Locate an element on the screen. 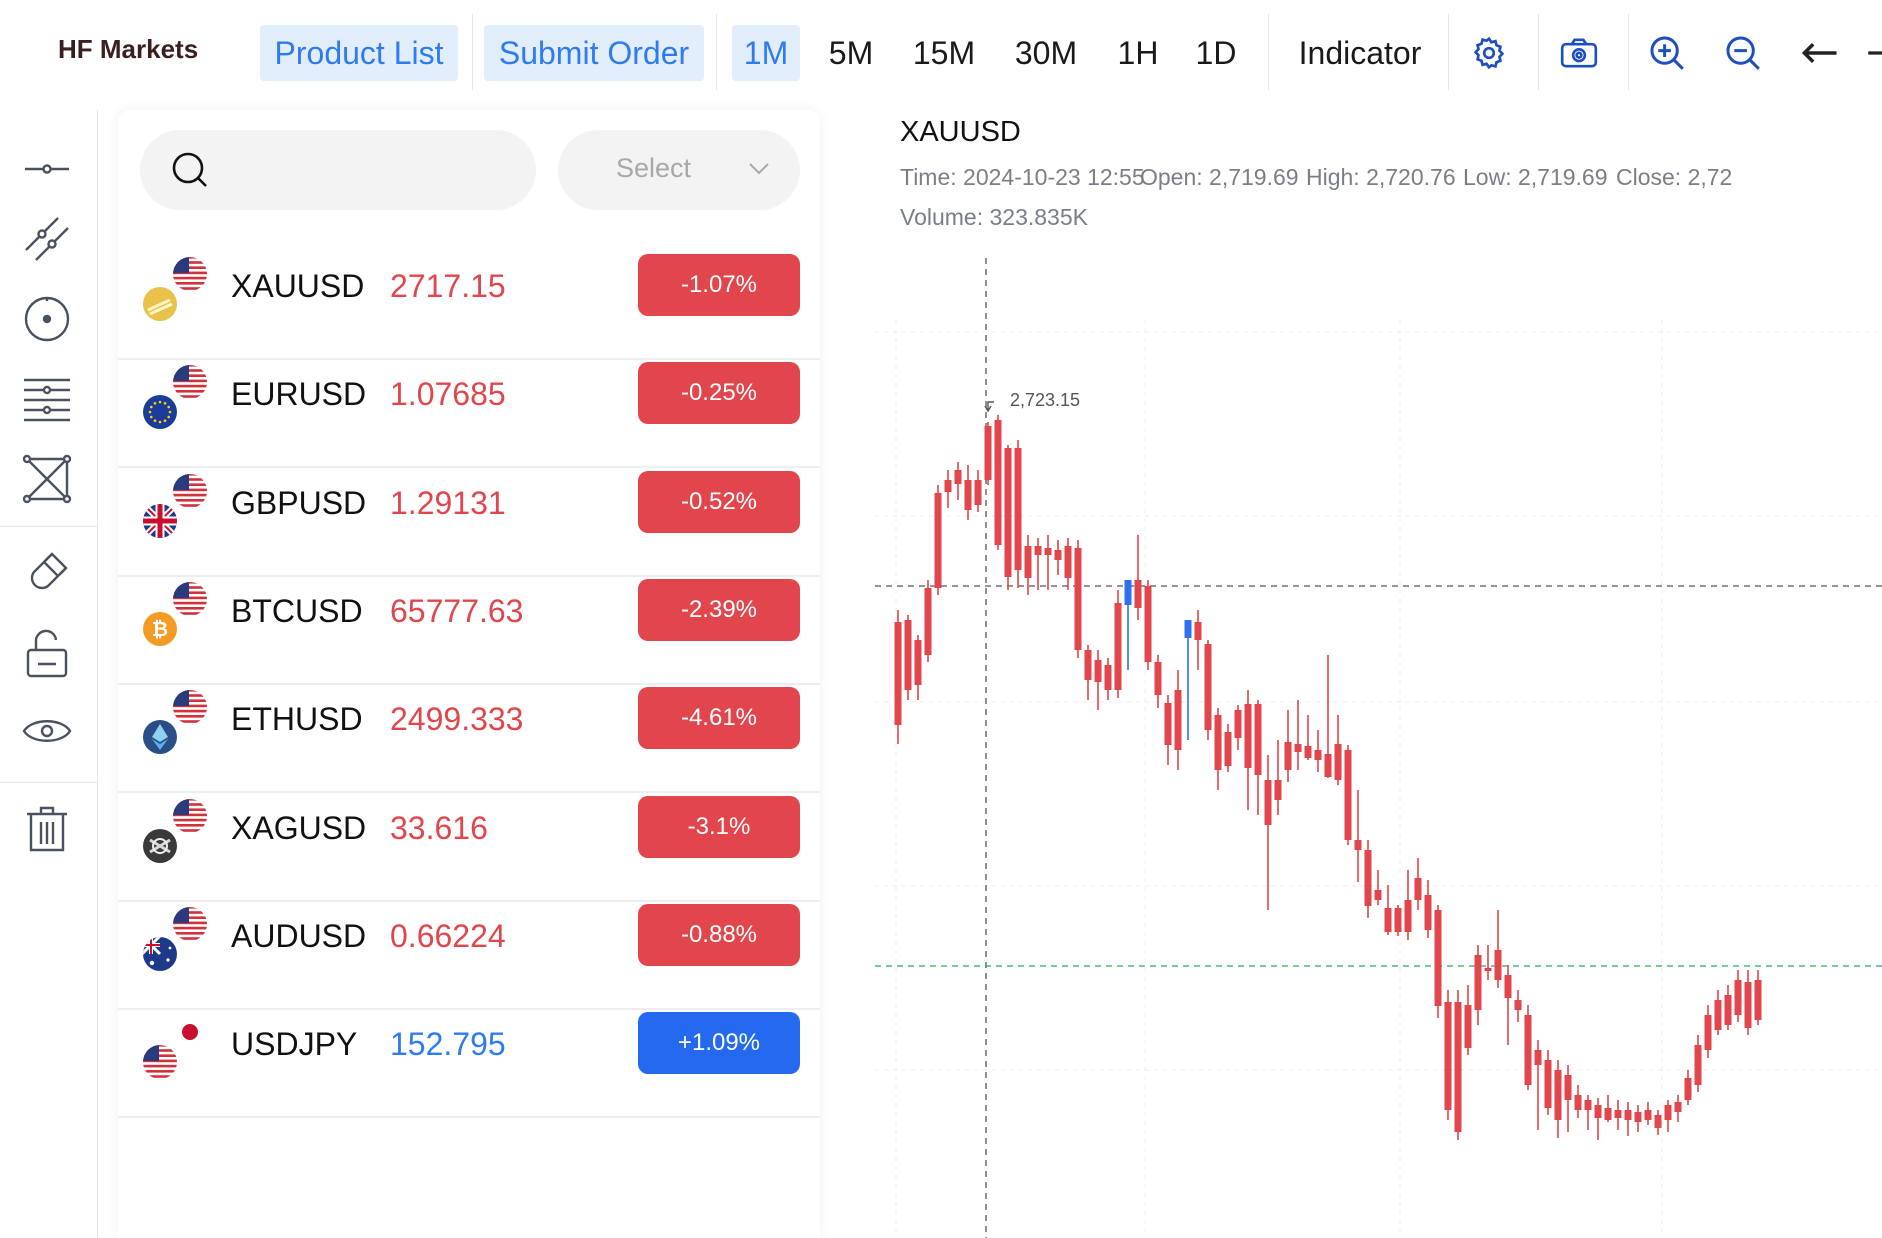 This screenshot has width=1882, height=1238. product-row-ethusd: ETHUSD 2499.333 -4.61% is located at coordinates (469, 728).